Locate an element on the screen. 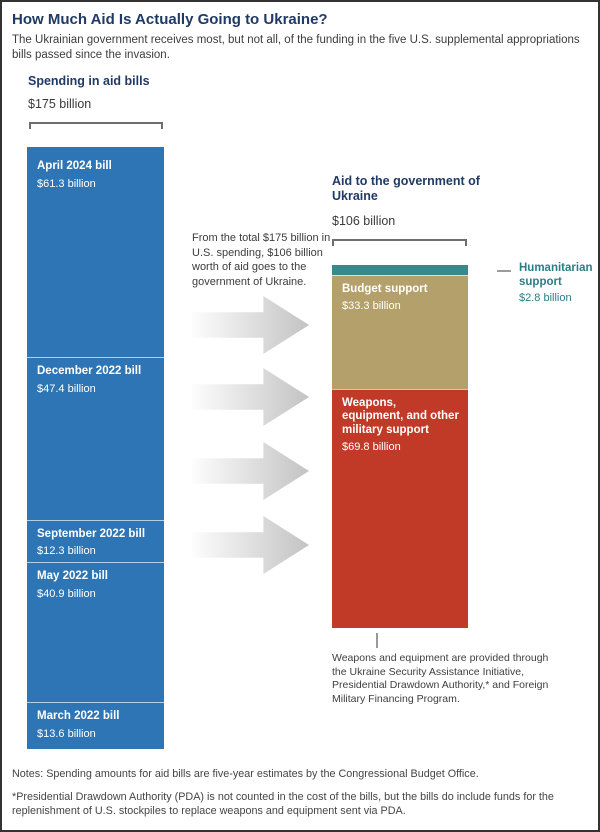 The width and height of the screenshot is (600, 832). aid-total: $106 billion is located at coordinates (364, 221).